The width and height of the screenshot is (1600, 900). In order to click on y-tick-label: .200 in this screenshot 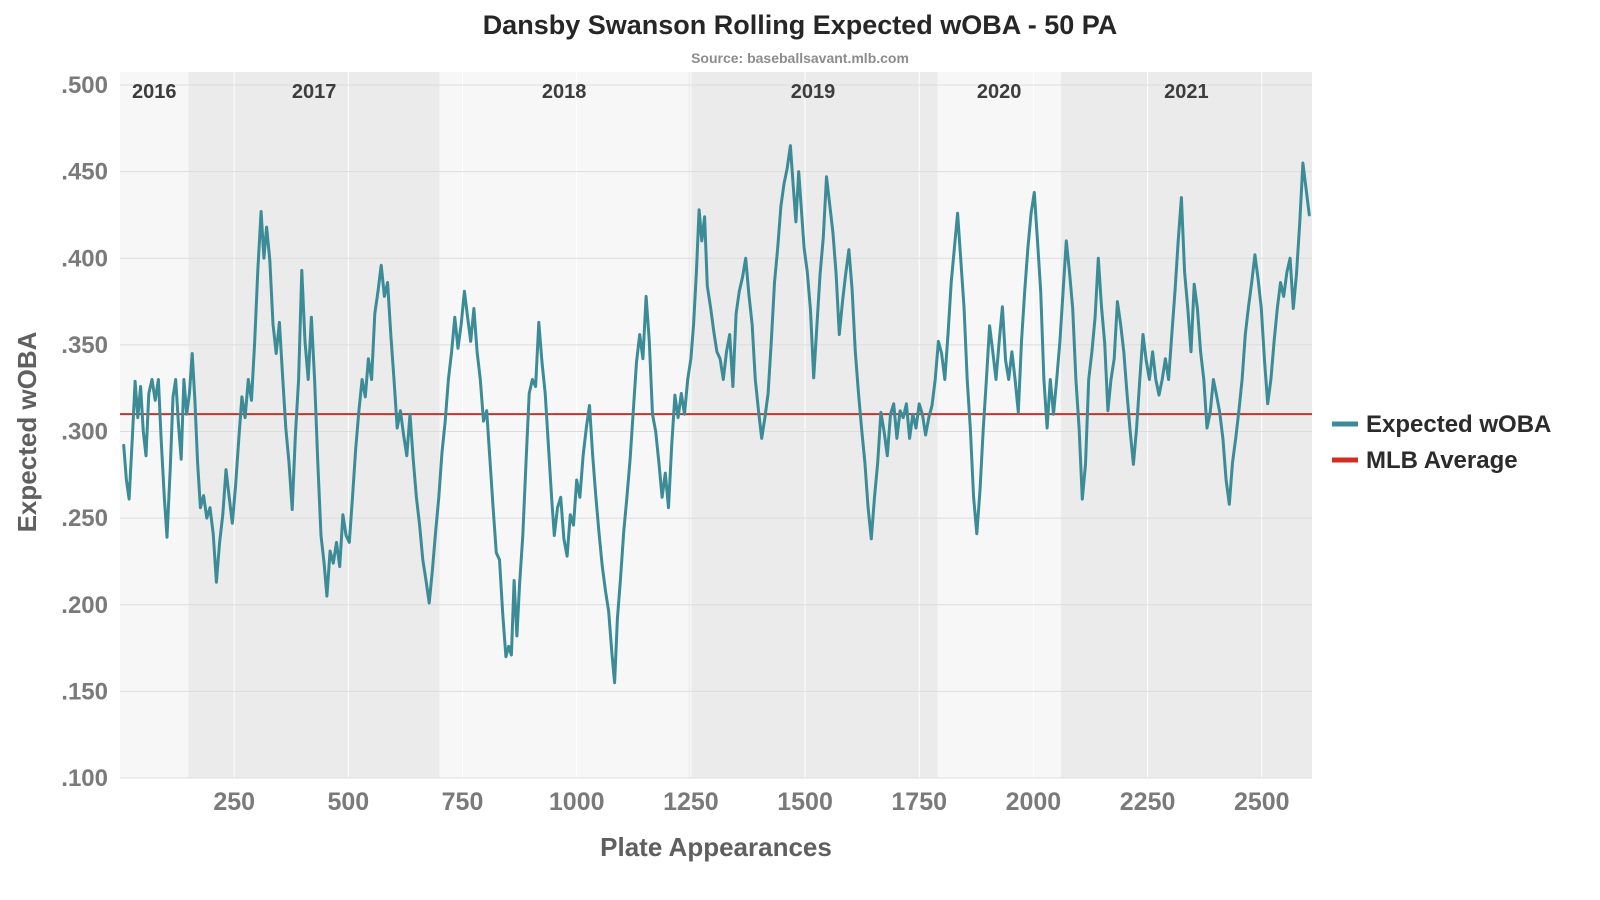, I will do `click(84, 605)`.